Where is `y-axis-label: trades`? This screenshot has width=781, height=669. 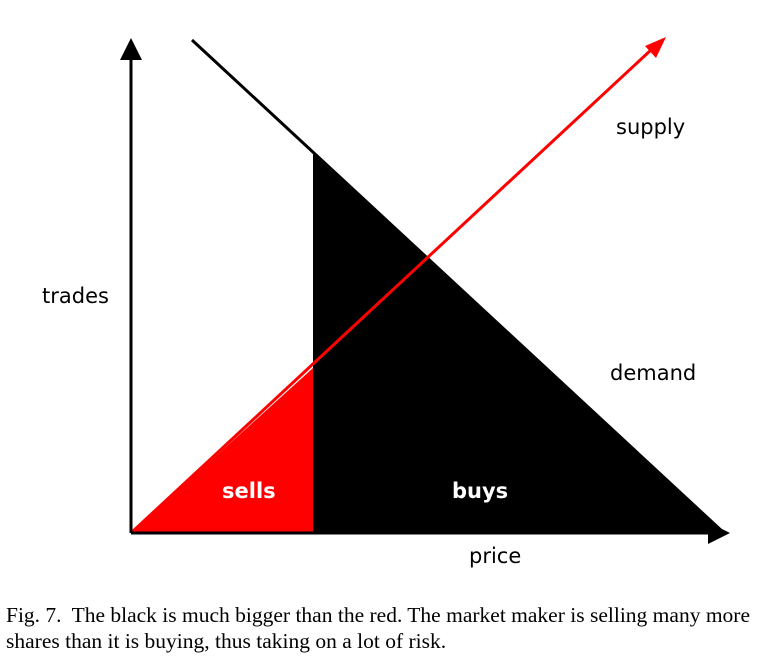 y-axis-label: trades is located at coordinates (75, 296).